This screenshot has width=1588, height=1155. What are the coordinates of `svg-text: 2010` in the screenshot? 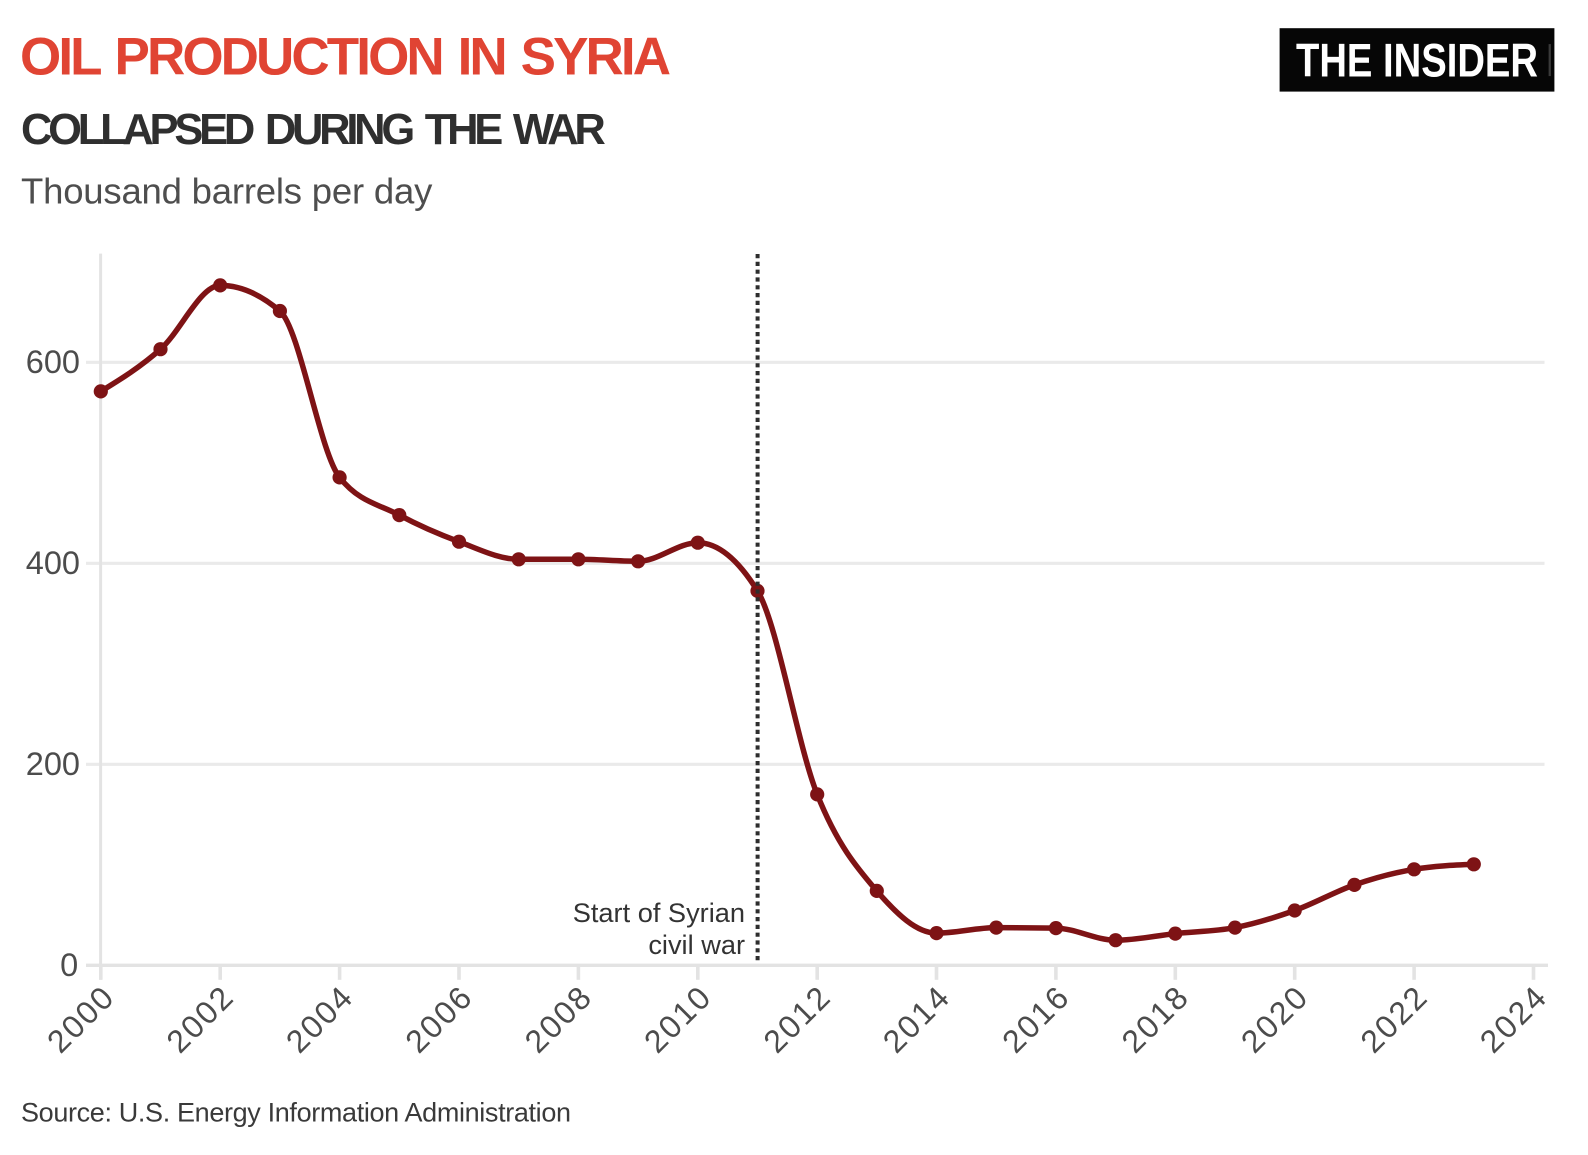 It's located at (678, 1019).